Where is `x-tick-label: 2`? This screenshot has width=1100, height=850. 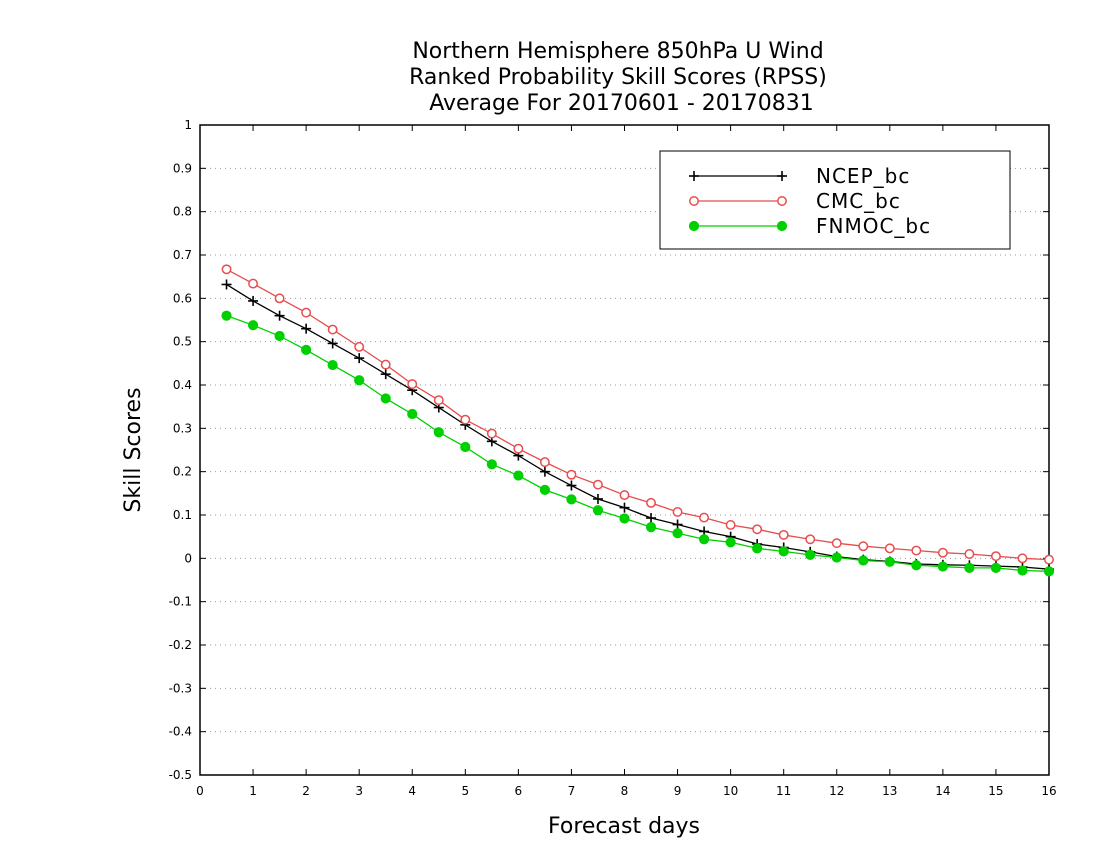
x-tick-label: 2 is located at coordinates (306, 791).